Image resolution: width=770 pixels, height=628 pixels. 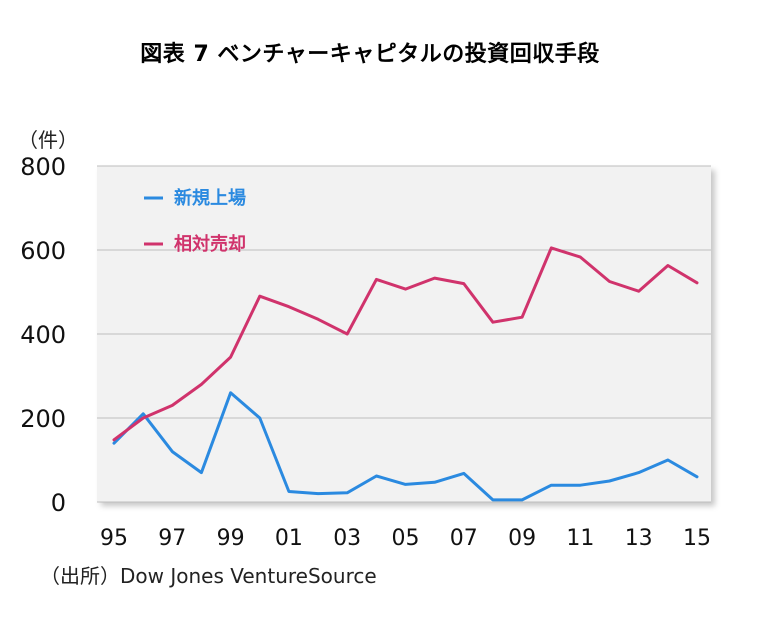 I want to click on x-axis-ticks: 95 97 99 01 03 05 07 09 11 13 15, so click(x=405, y=538).